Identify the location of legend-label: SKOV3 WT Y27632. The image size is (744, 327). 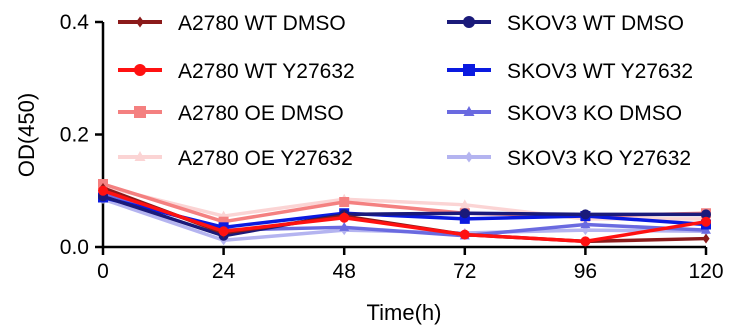
(600, 71).